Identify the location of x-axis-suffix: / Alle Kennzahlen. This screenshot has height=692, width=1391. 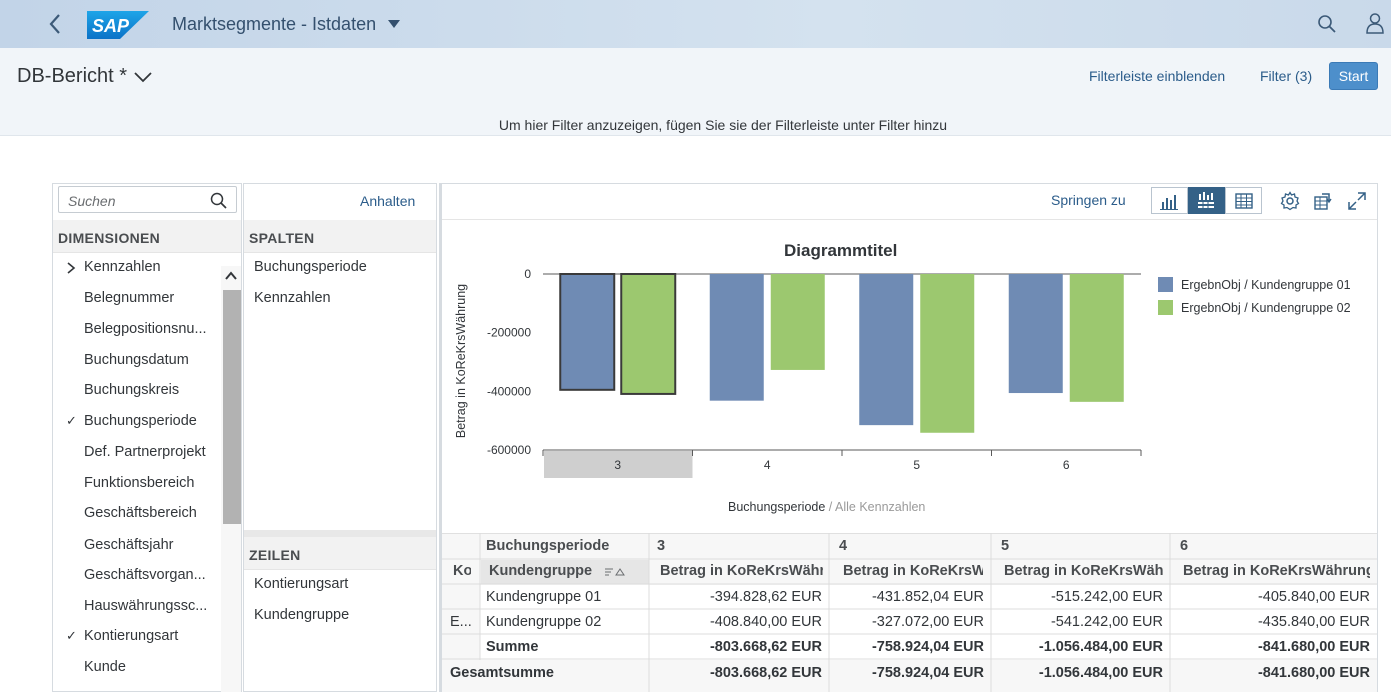
(875, 507).